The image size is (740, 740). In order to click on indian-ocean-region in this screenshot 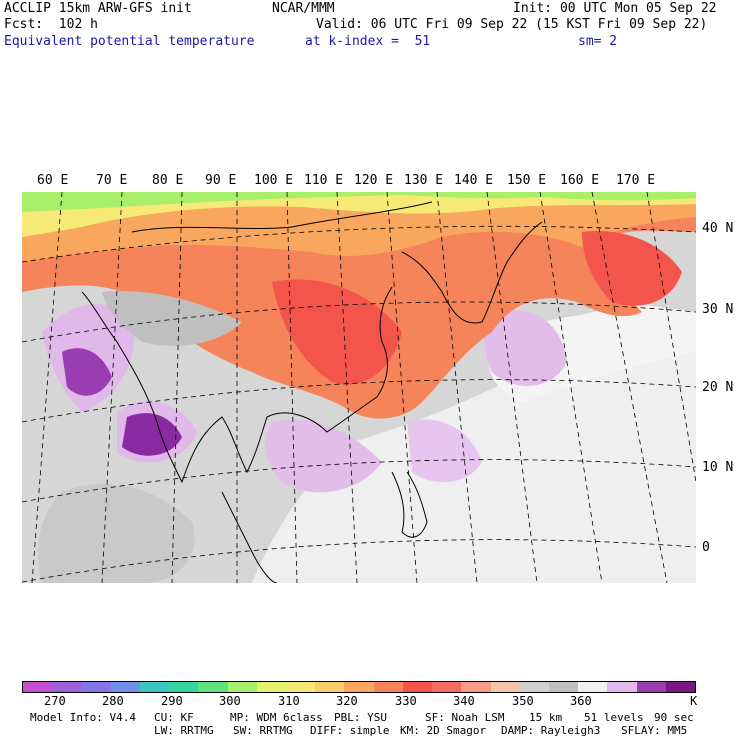, I will do `click(116, 533)`.